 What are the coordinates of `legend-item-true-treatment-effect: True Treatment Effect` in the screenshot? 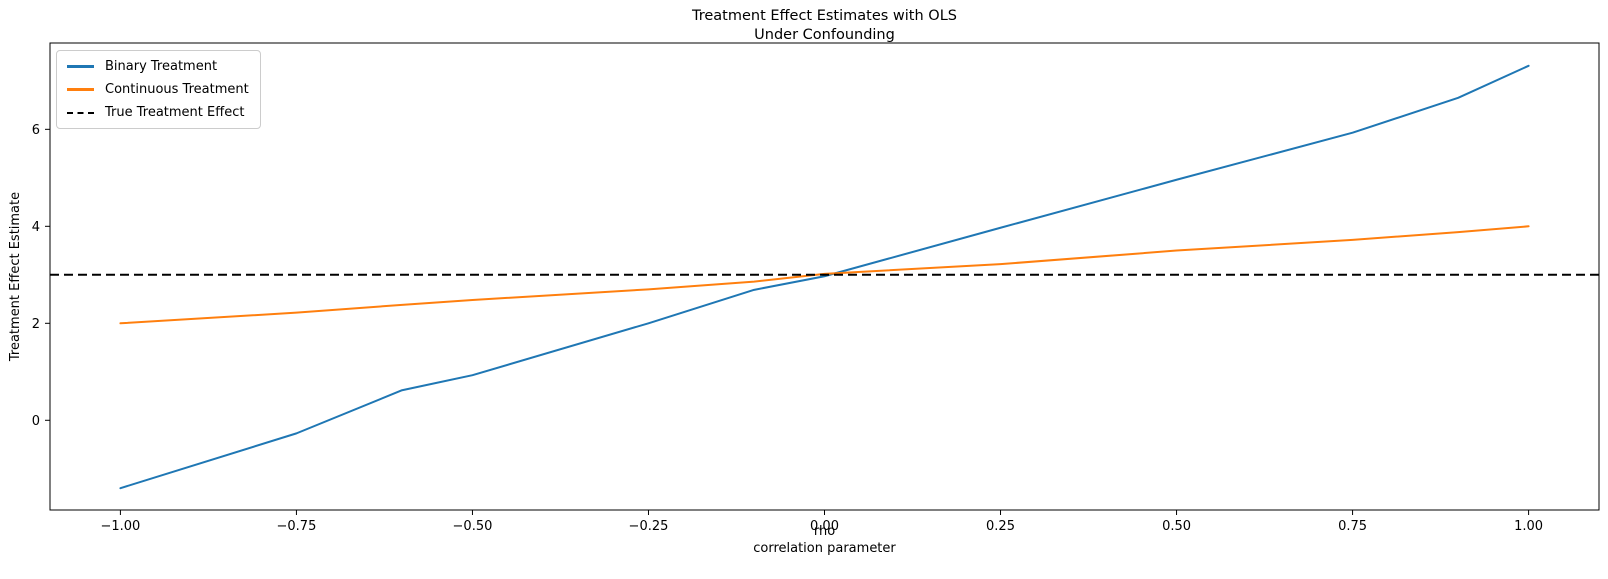 It's located at (158, 112).